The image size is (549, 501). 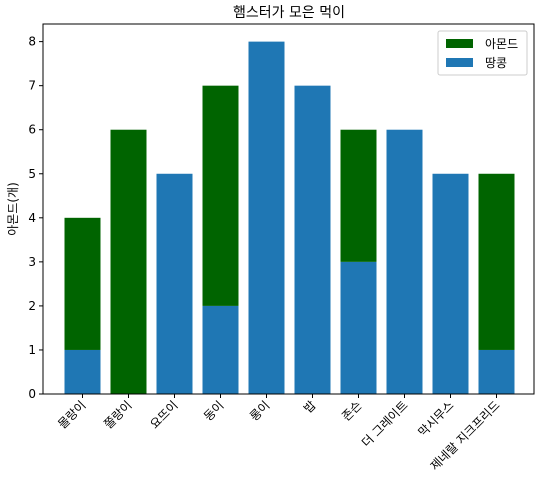 What do you see at coordinates (163, 414) in the screenshot?
I see `x-tick-label: 요뜨이` at bounding box center [163, 414].